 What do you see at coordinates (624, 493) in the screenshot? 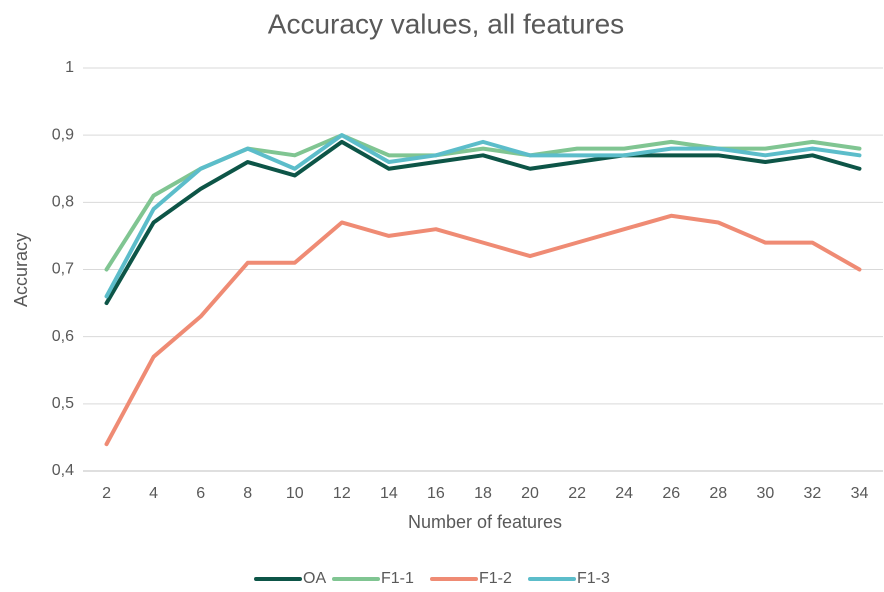
I see `x-tick-label: 24` at bounding box center [624, 493].